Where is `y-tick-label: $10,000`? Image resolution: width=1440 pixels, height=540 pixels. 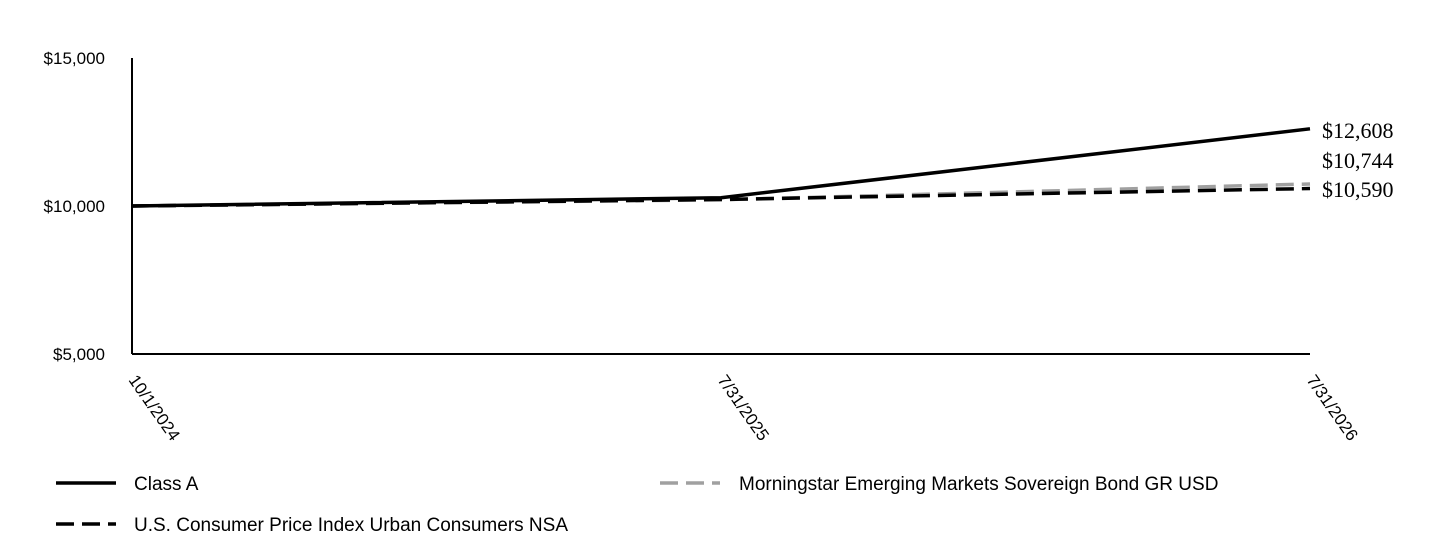
y-tick-label: $10,000 is located at coordinates (74, 206).